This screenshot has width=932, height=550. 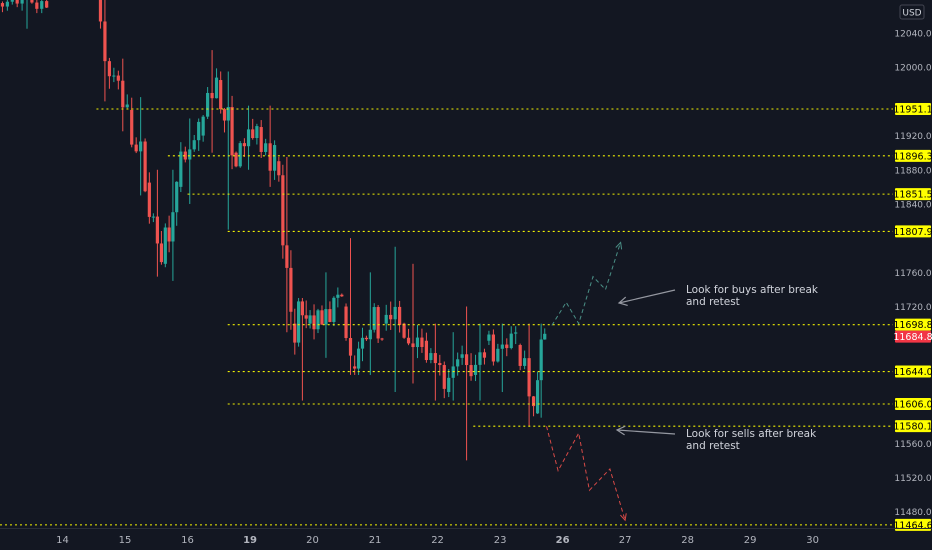 What do you see at coordinates (619, 245) in the screenshot?
I see `projected-up-path-arrowhead` at bounding box center [619, 245].